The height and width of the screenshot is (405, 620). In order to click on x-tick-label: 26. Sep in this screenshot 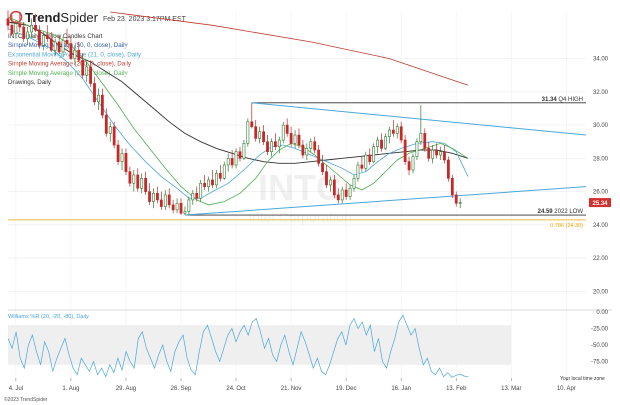, I will do `click(181, 389)`.